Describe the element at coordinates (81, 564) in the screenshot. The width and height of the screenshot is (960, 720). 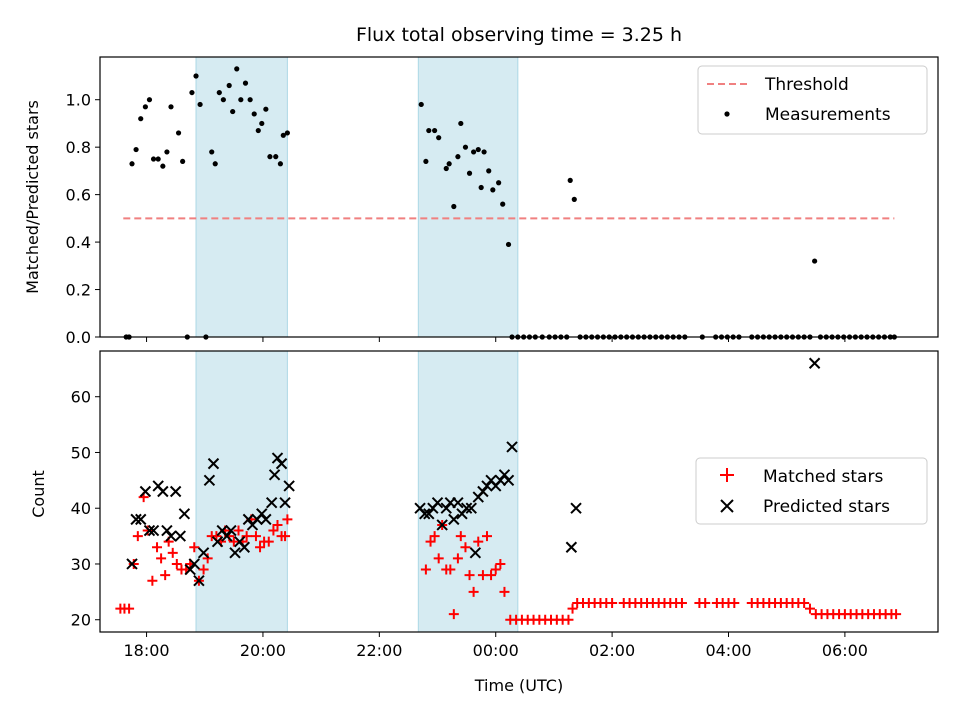
I see `bottom-y-tick-label: 30` at that location.